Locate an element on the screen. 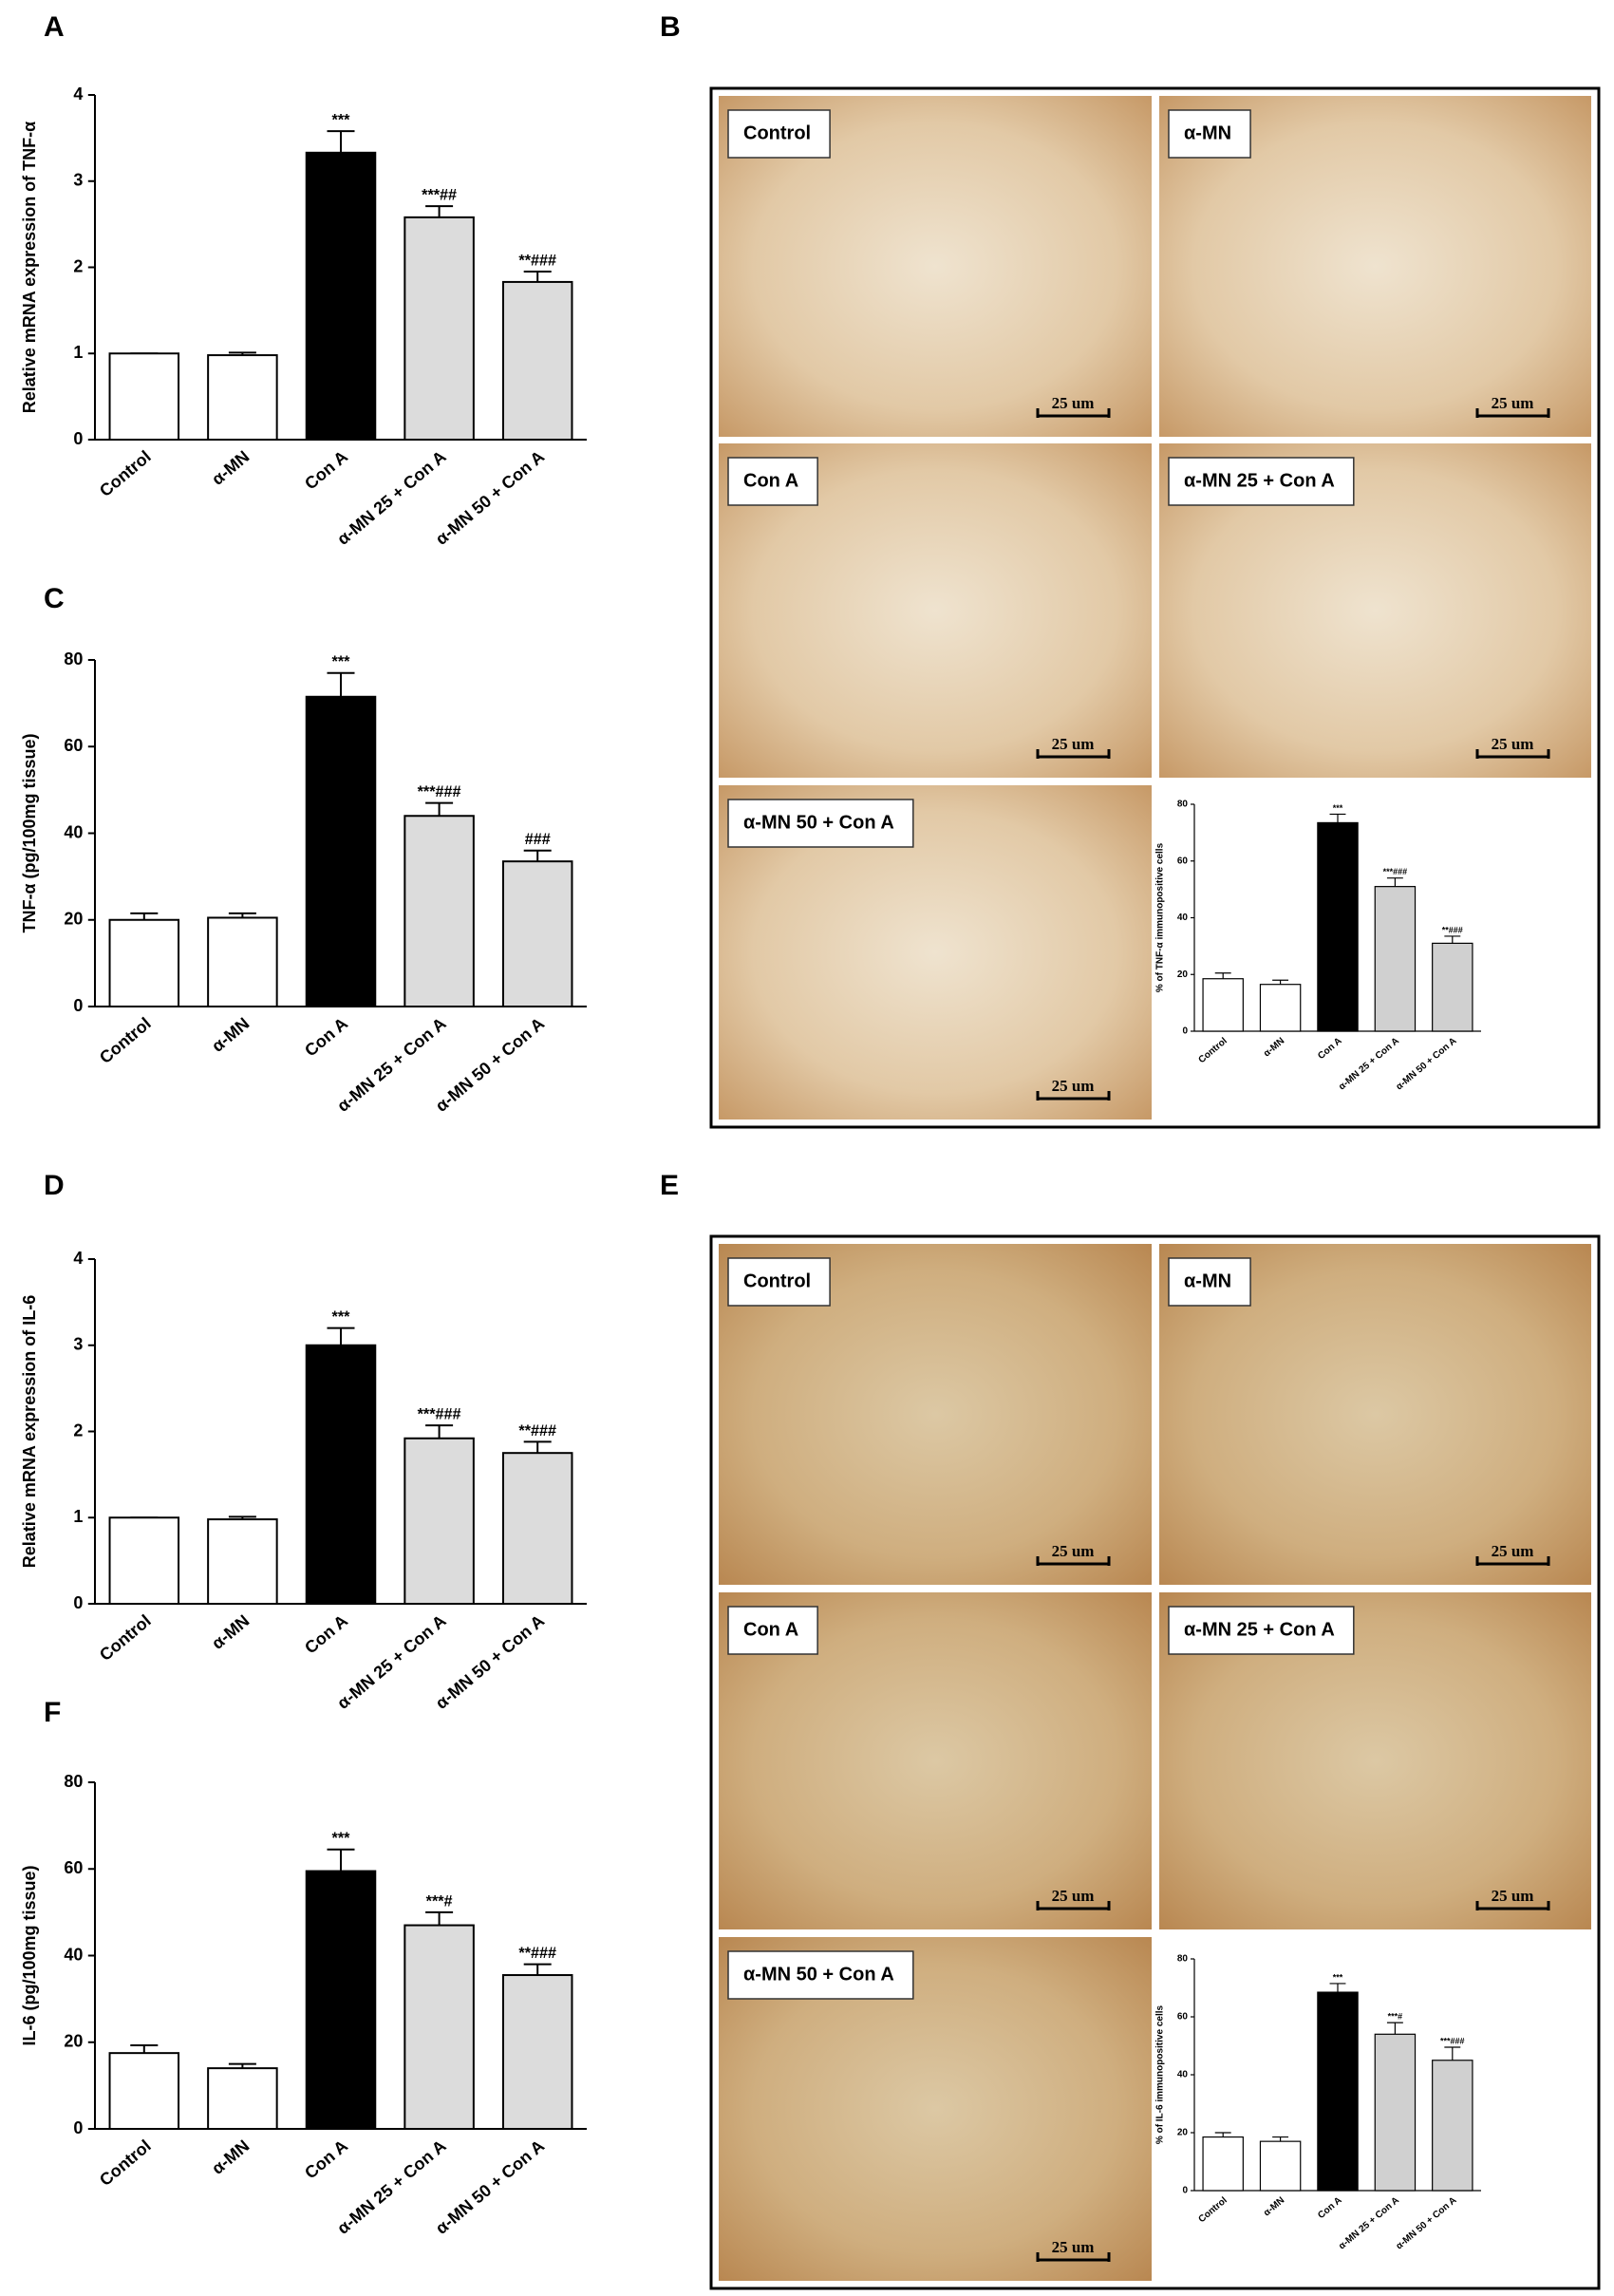 This screenshot has width=1614, height=2296. micrograph-label: α-MN is located at coordinates (1208, 132).